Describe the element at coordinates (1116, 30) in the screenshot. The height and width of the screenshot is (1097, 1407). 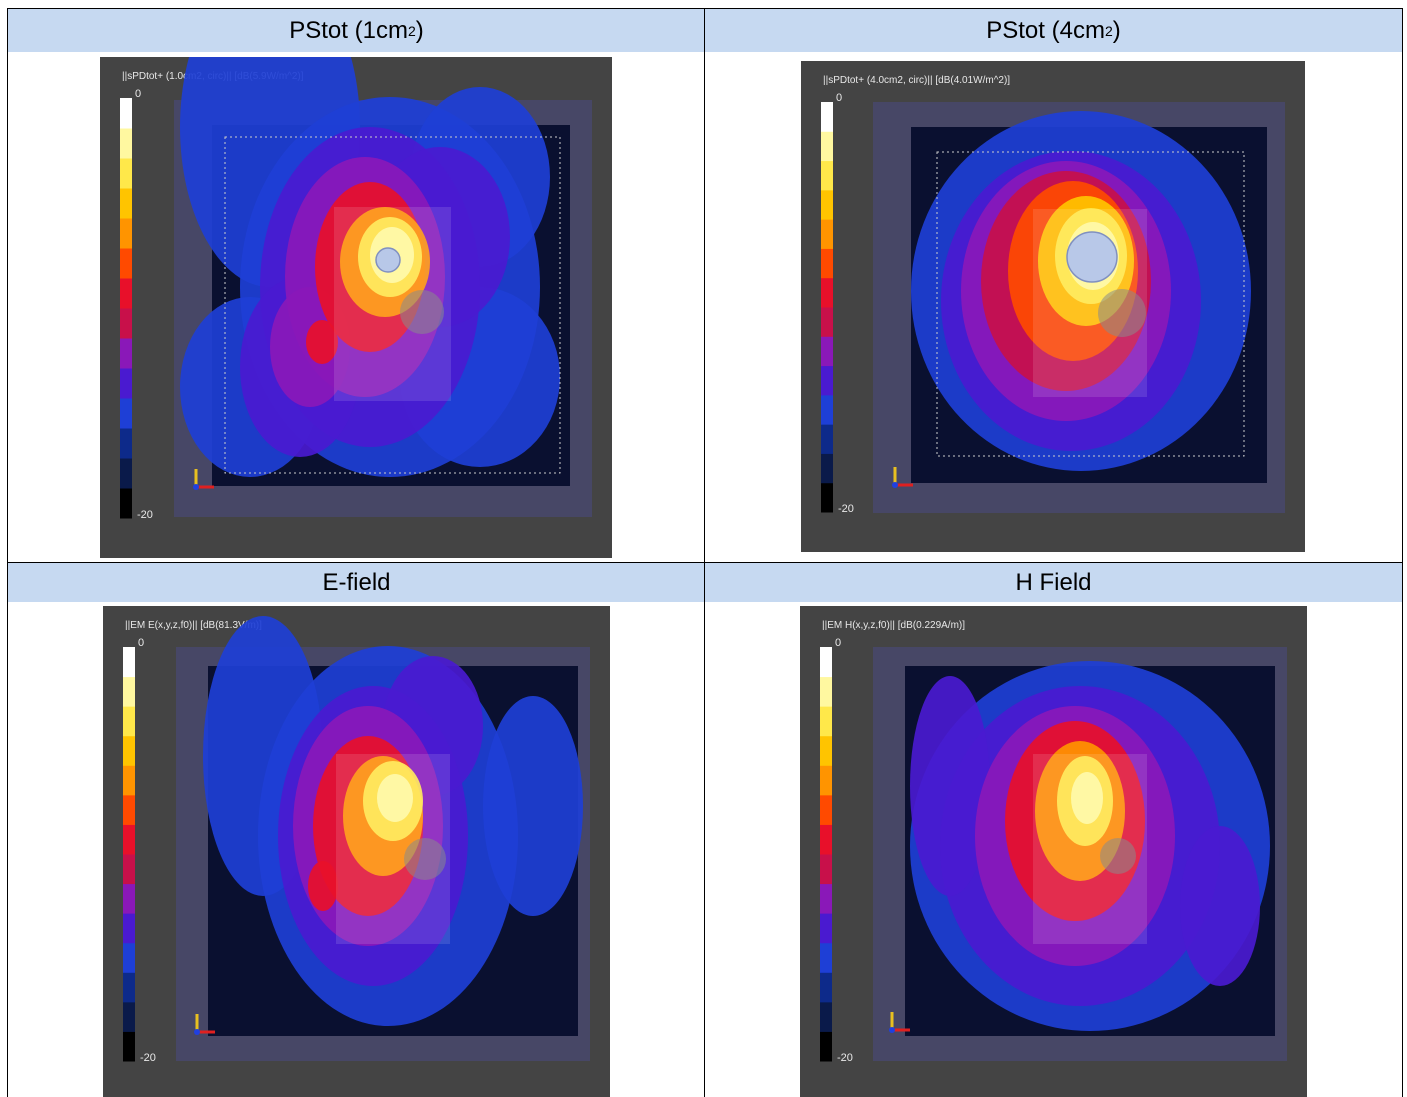
I see `header-pstot-4cm-tail: )` at that location.